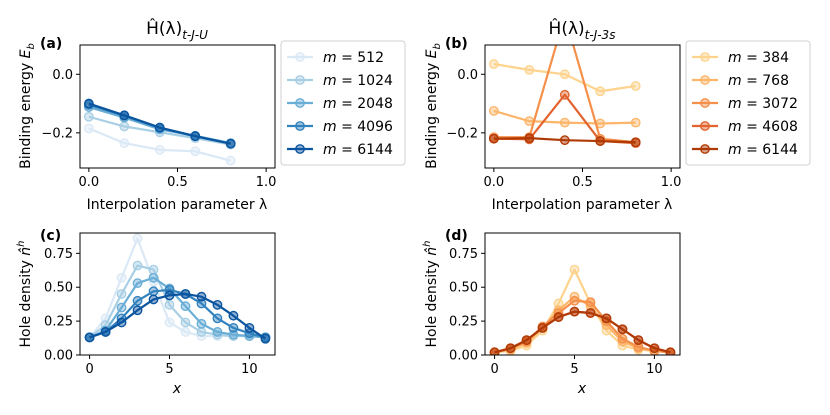 This screenshot has height=415, width=830. I want to click on panel-a-series, so click(159, 132).